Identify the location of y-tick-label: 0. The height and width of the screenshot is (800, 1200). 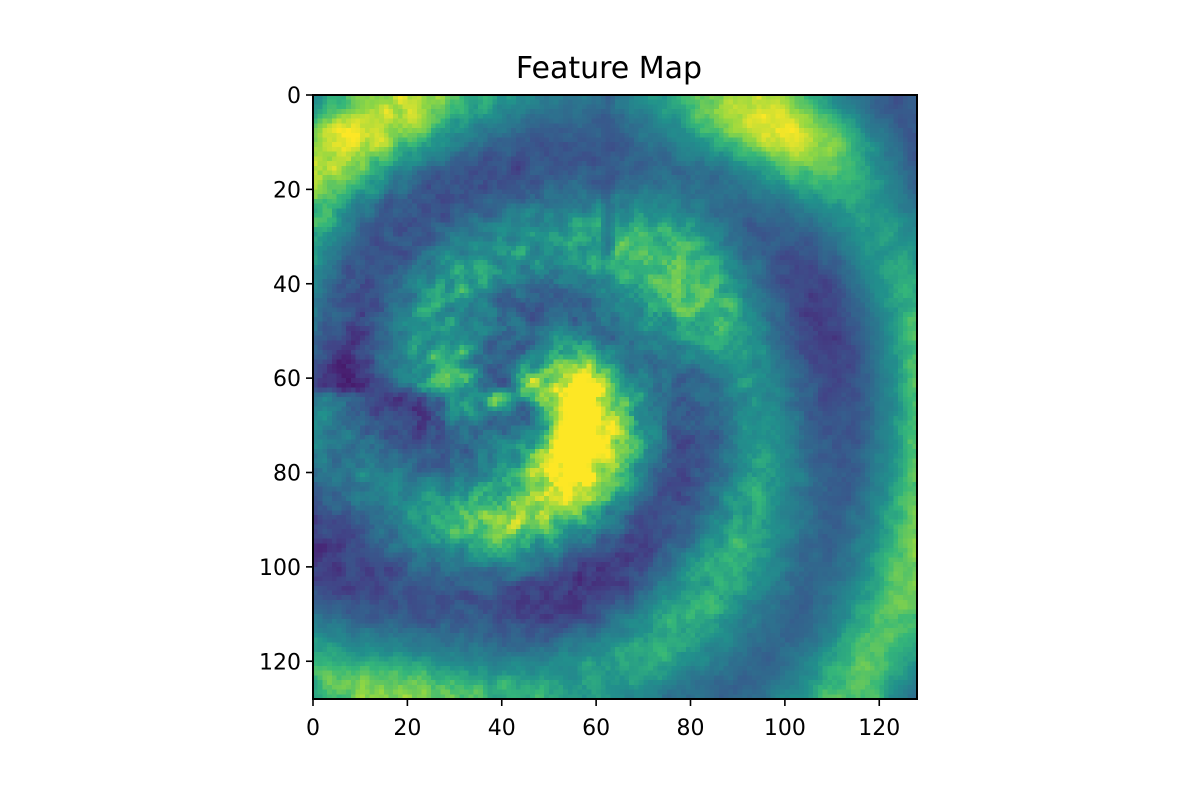
(294, 96).